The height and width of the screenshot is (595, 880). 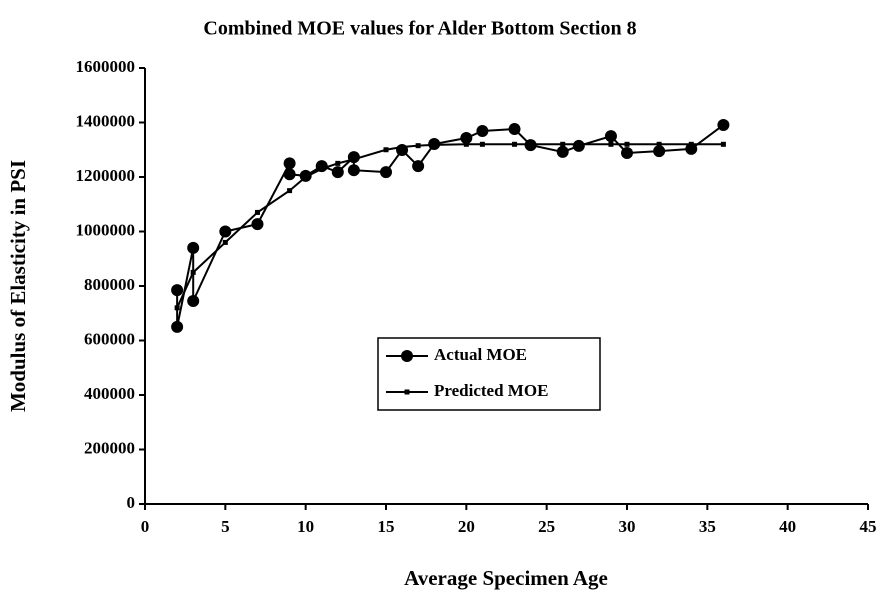 I want to click on y-tick-label: 1200000, so click(x=106, y=175).